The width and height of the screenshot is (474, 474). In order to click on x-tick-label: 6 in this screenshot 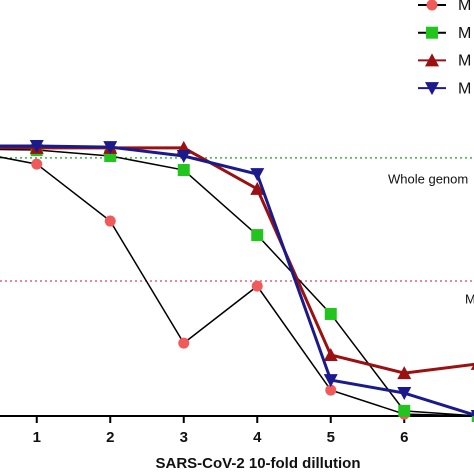, I will do `click(404, 437)`.